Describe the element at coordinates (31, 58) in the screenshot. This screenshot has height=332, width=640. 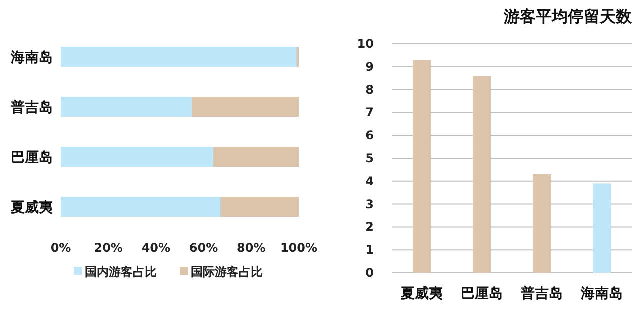
I see `y-tick-label: 海南岛` at that location.